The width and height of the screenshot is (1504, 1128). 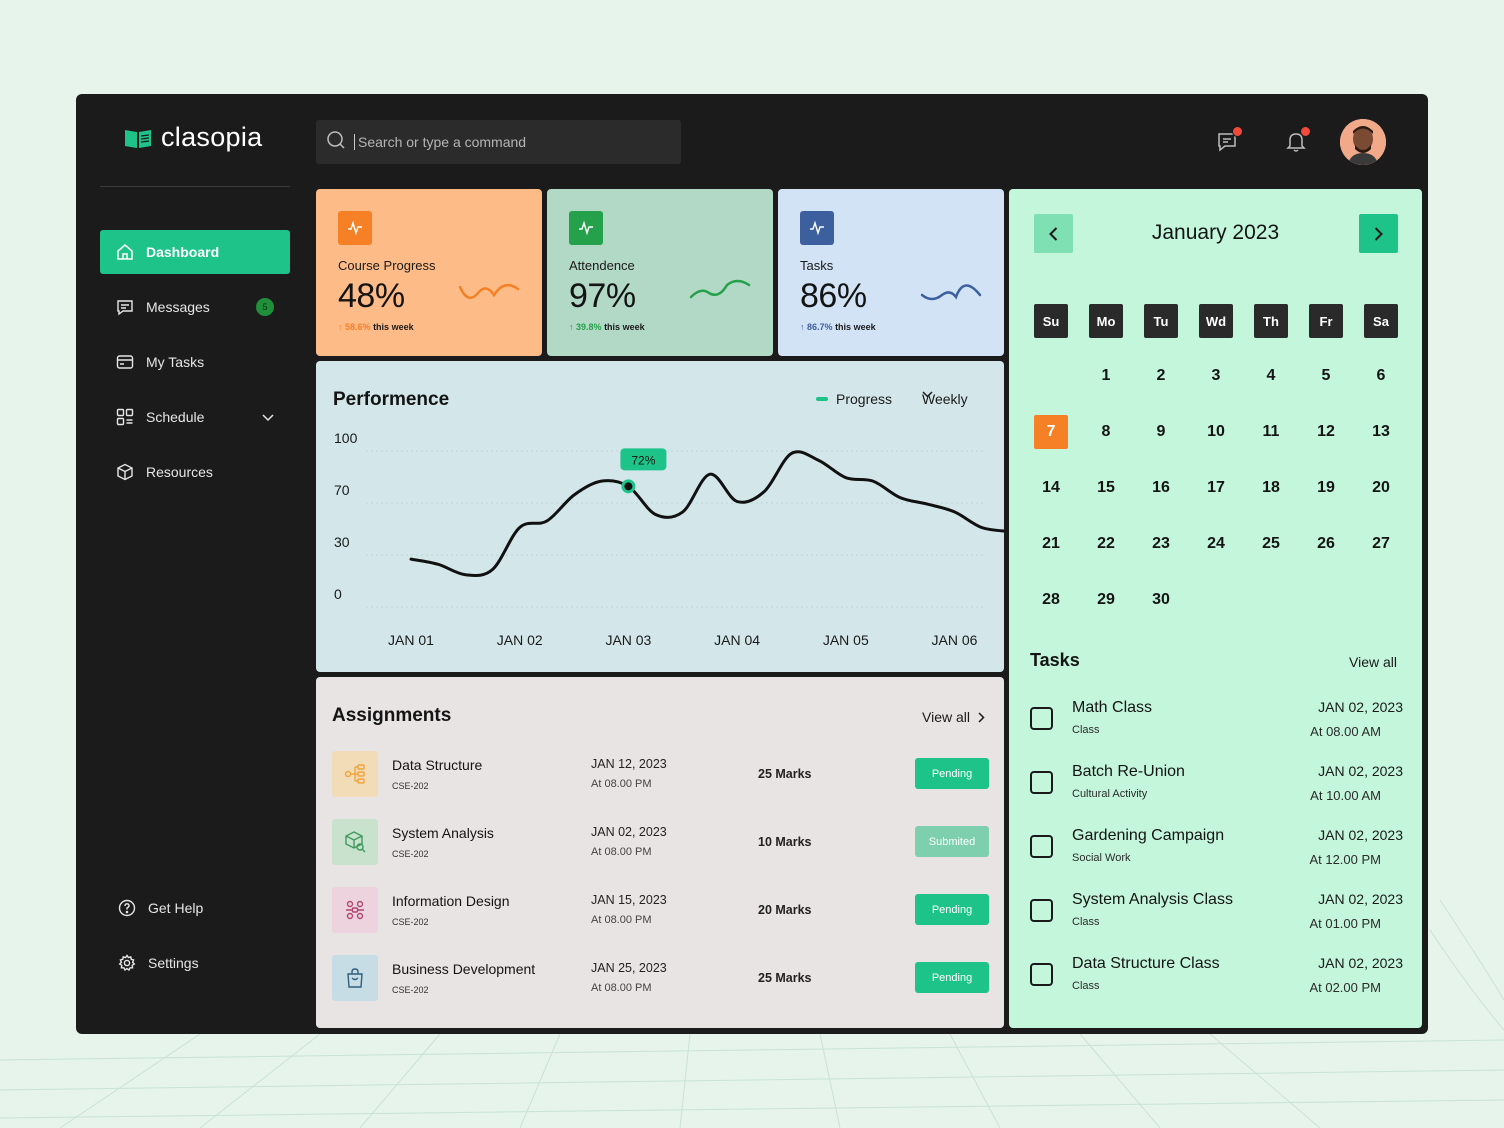 What do you see at coordinates (955, 640) in the screenshot?
I see `x-tick-label: JAN 06` at bounding box center [955, 640].